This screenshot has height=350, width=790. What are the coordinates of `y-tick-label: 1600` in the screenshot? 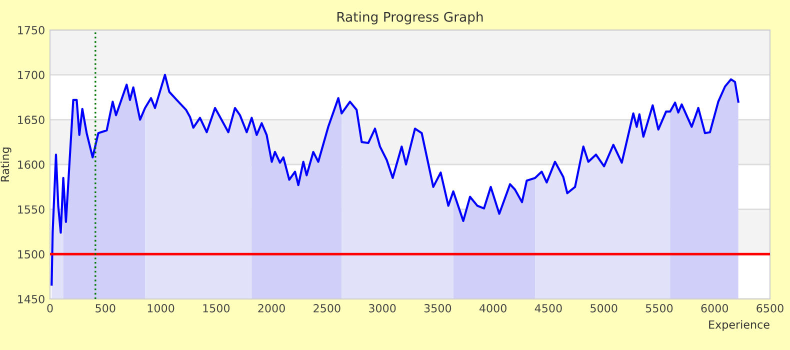 It's located at (31, 164).